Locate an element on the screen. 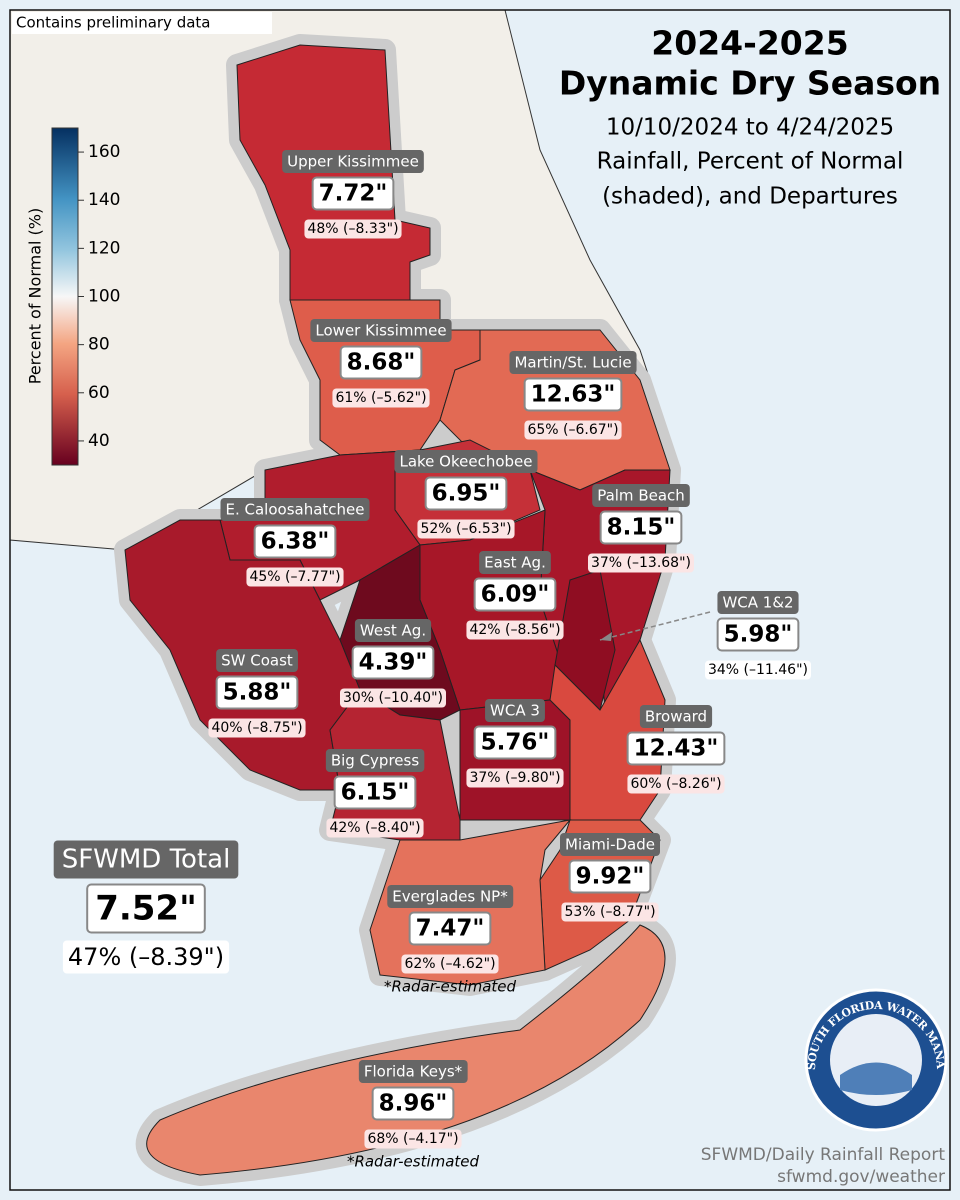 The width and height of the screenshot is (960, 1200). region-total-group: 5.76" is located at coordinates (515, 742).